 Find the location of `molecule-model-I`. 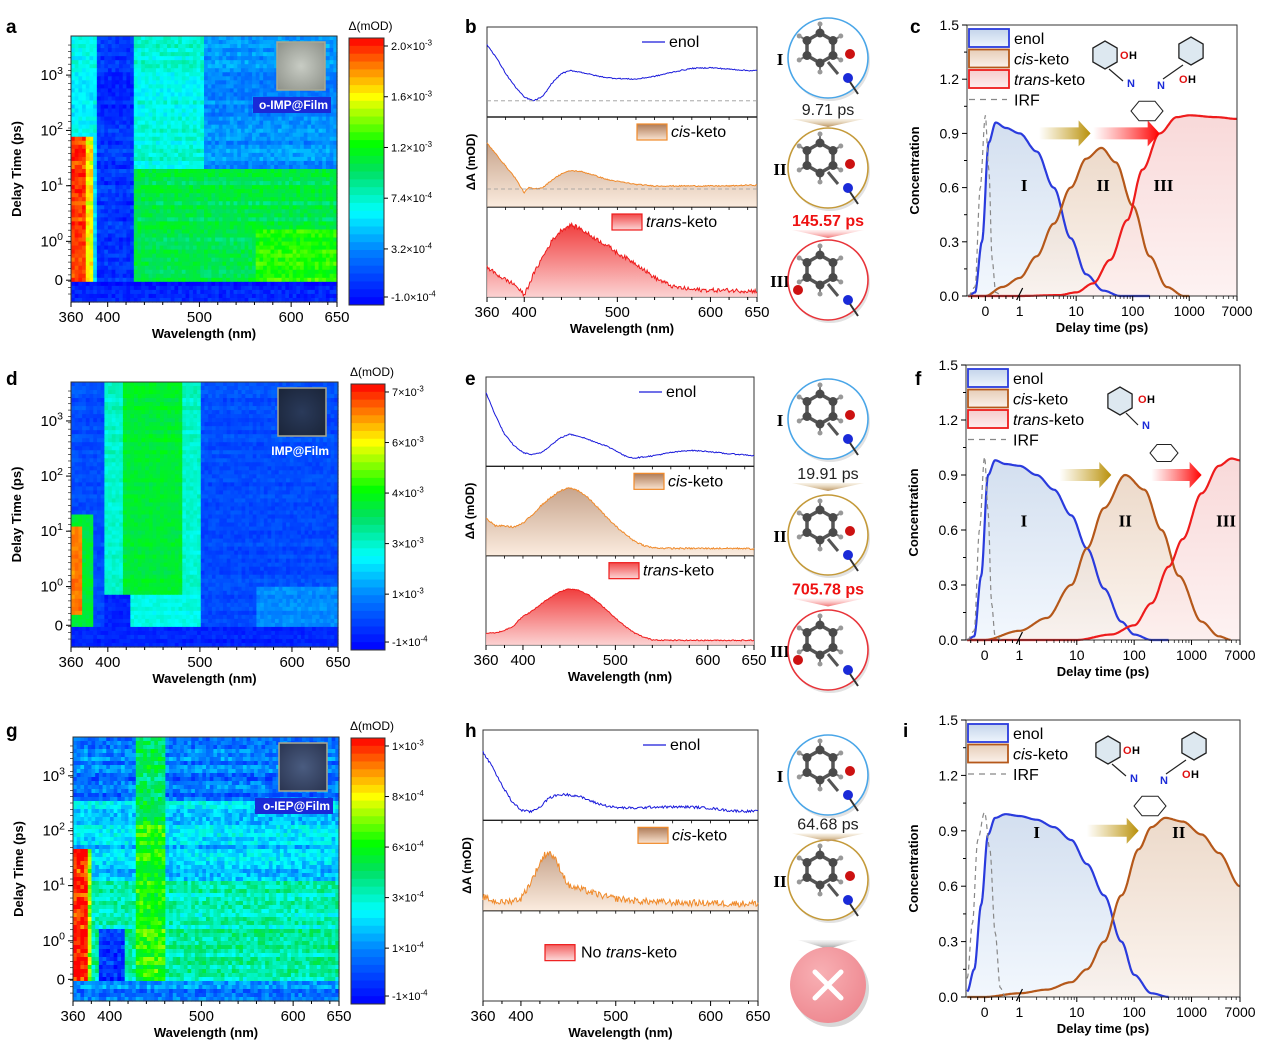

molecule-model-I is located at coordinates (828, 59).